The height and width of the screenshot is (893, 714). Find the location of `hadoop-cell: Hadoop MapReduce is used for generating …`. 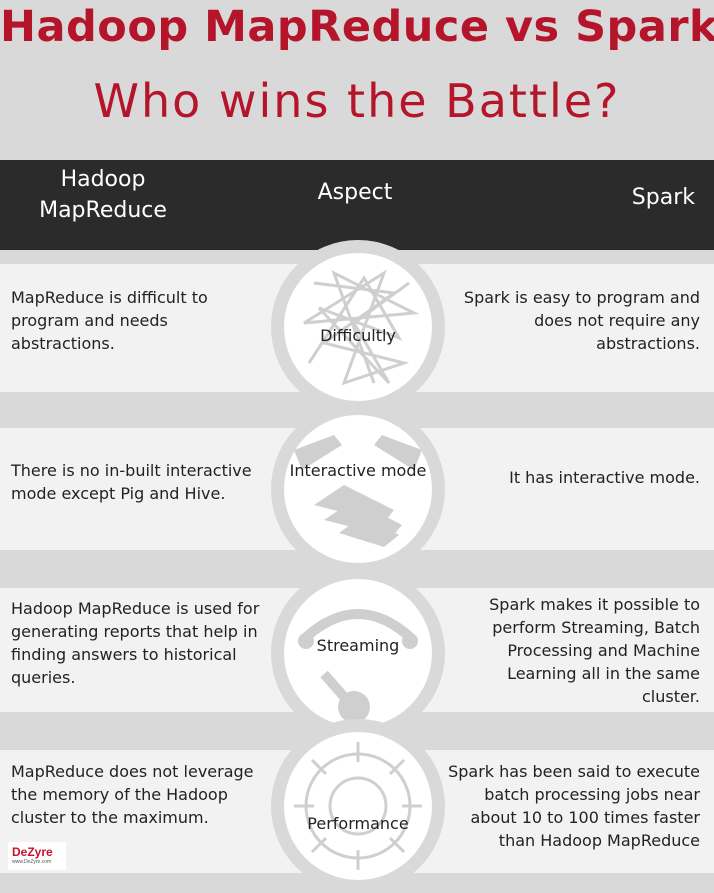

hadoop-cell: Hadoop MapReduce is used for generating … is located at coordinates (135, 643).